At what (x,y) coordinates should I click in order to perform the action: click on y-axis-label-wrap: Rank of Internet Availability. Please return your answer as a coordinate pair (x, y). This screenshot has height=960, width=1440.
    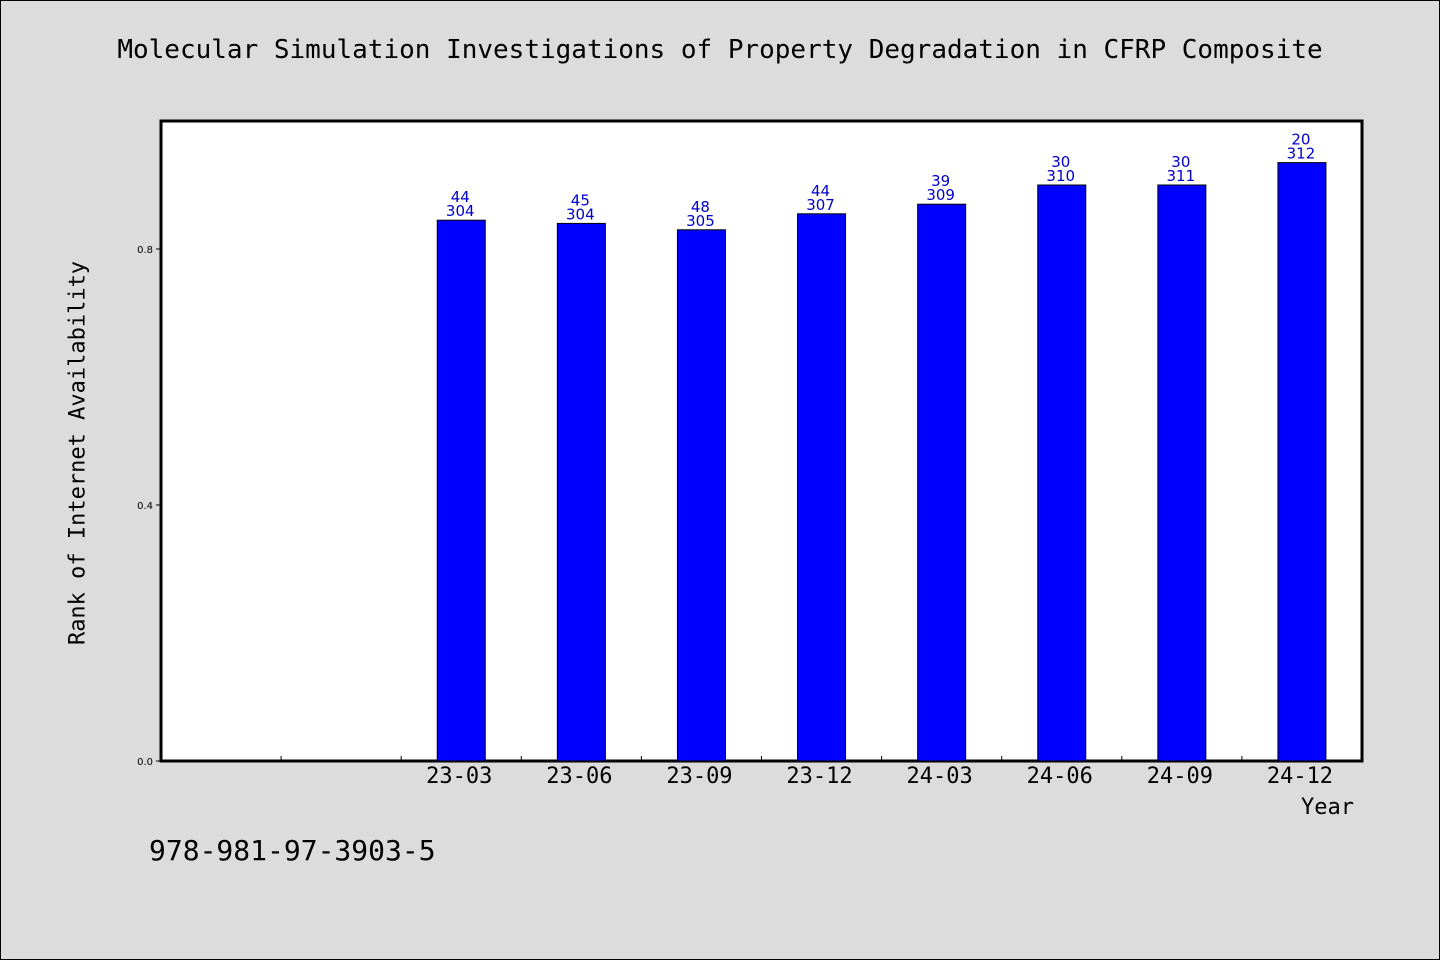
    Looking at the image, I should click on (78, 453).